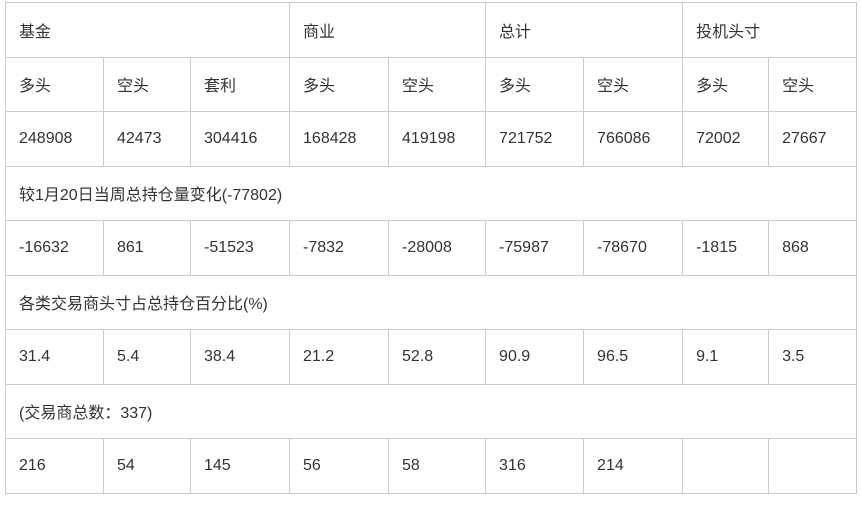 Image resolution: width=861 pixels, height=509 pixels. Describe the element at coordinates (240, 466) in the screenshot. I see `table-cell: 145` at that location.